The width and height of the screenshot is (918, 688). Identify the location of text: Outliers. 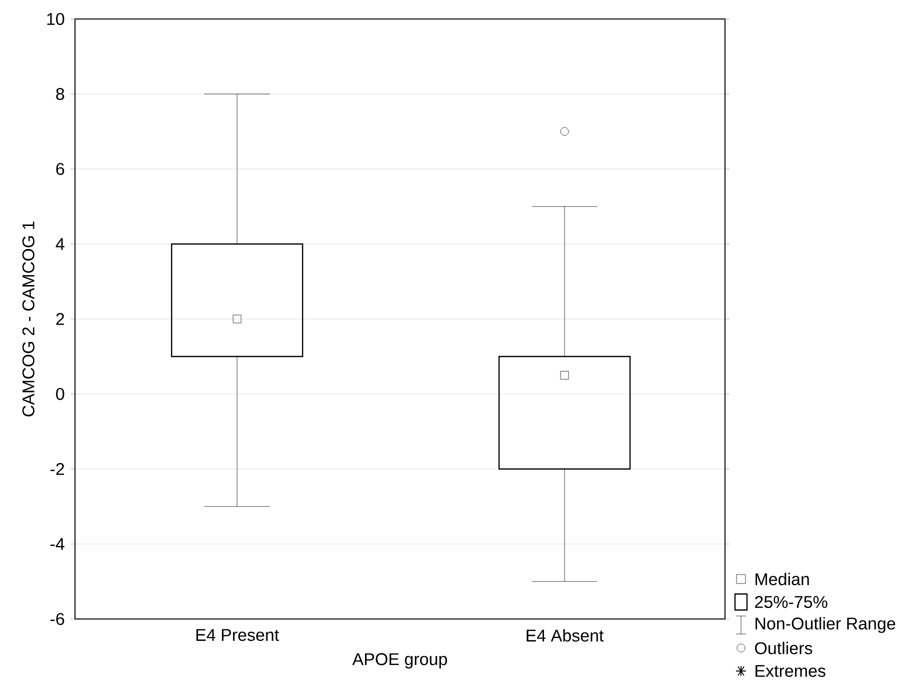
(783, 648).